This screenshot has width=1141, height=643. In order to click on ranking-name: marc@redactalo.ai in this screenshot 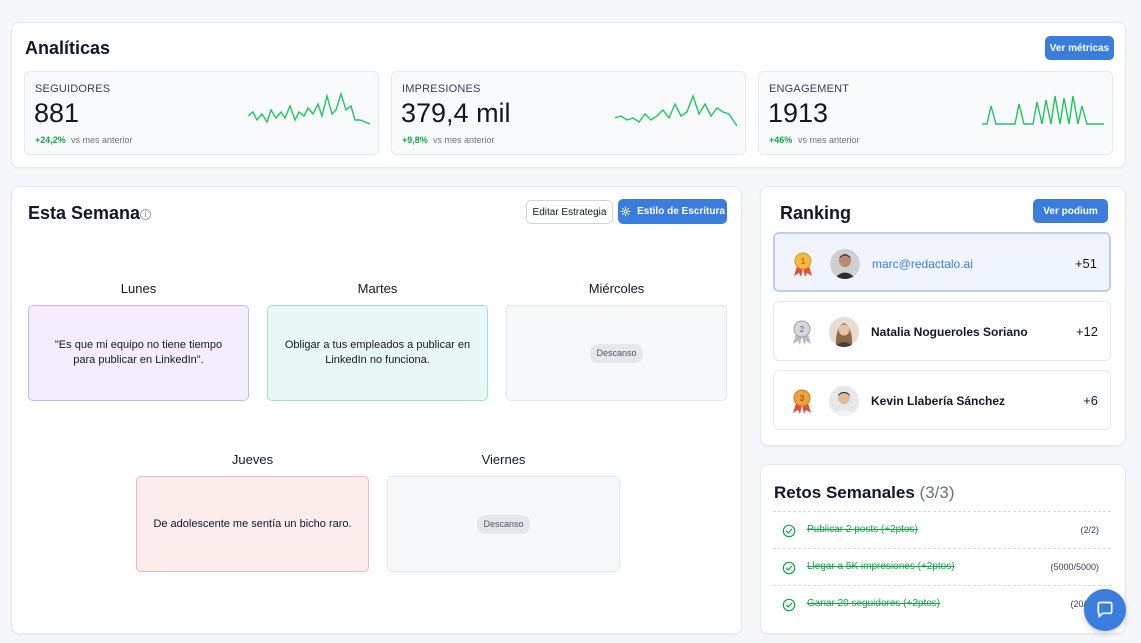, I will do `click(922, 264)`.